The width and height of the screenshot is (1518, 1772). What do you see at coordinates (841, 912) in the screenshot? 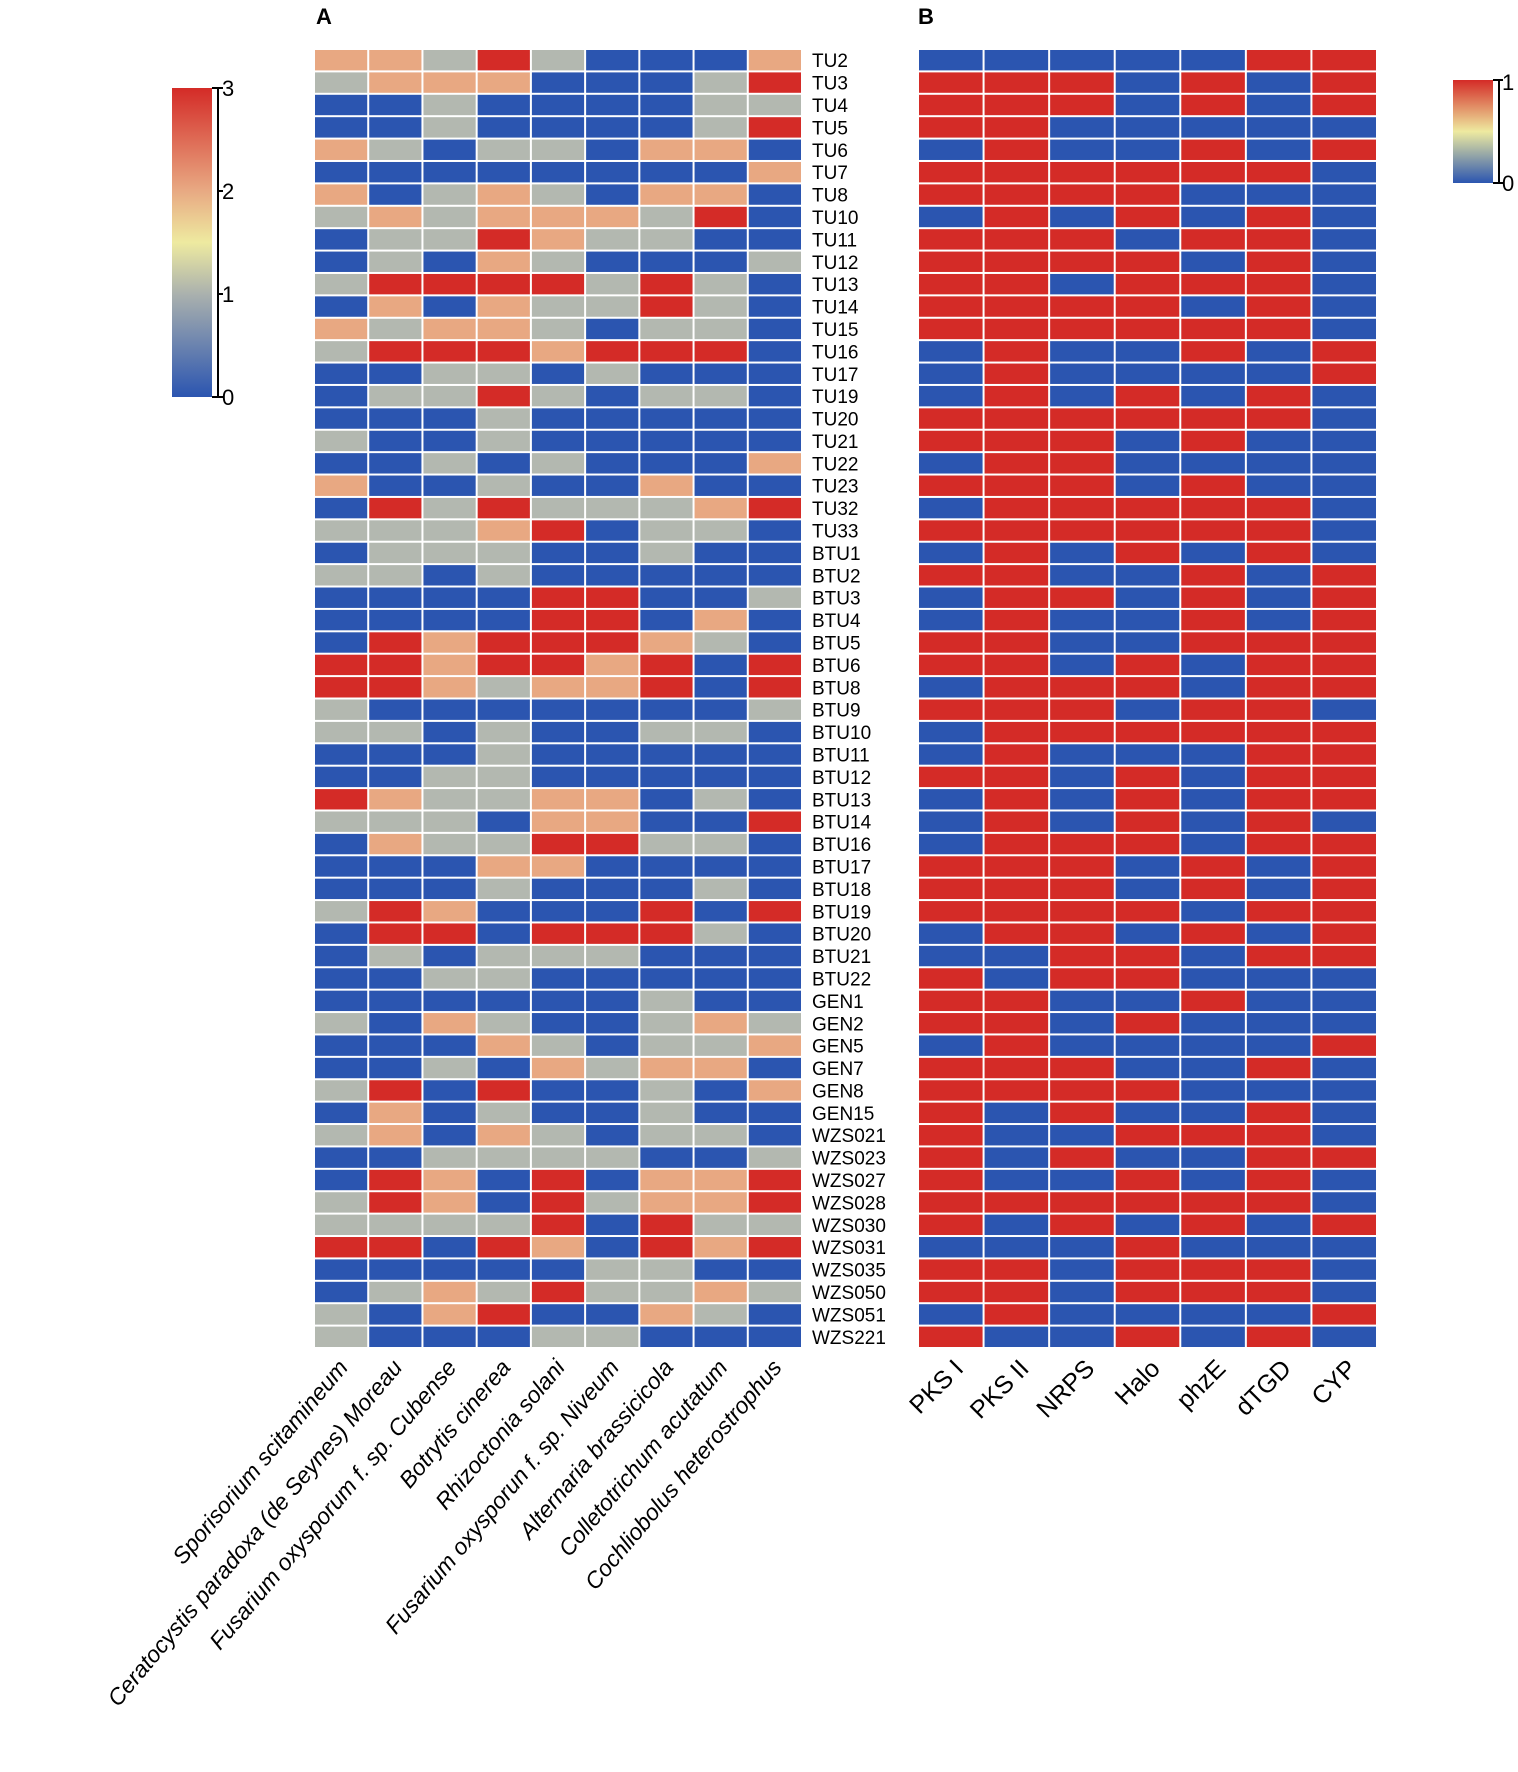
I see `row-label: BTU19` at bounding box center [841, 912].